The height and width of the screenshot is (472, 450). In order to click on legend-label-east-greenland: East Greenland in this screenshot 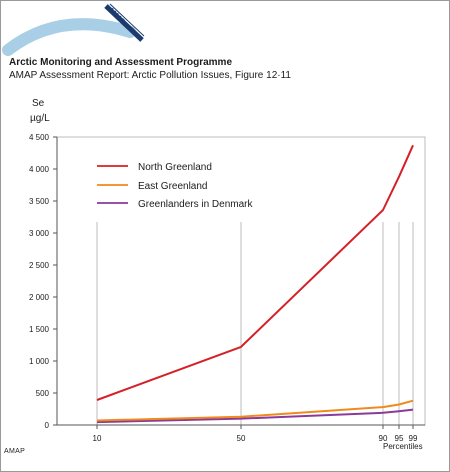, I will do `click(173, 186)`.